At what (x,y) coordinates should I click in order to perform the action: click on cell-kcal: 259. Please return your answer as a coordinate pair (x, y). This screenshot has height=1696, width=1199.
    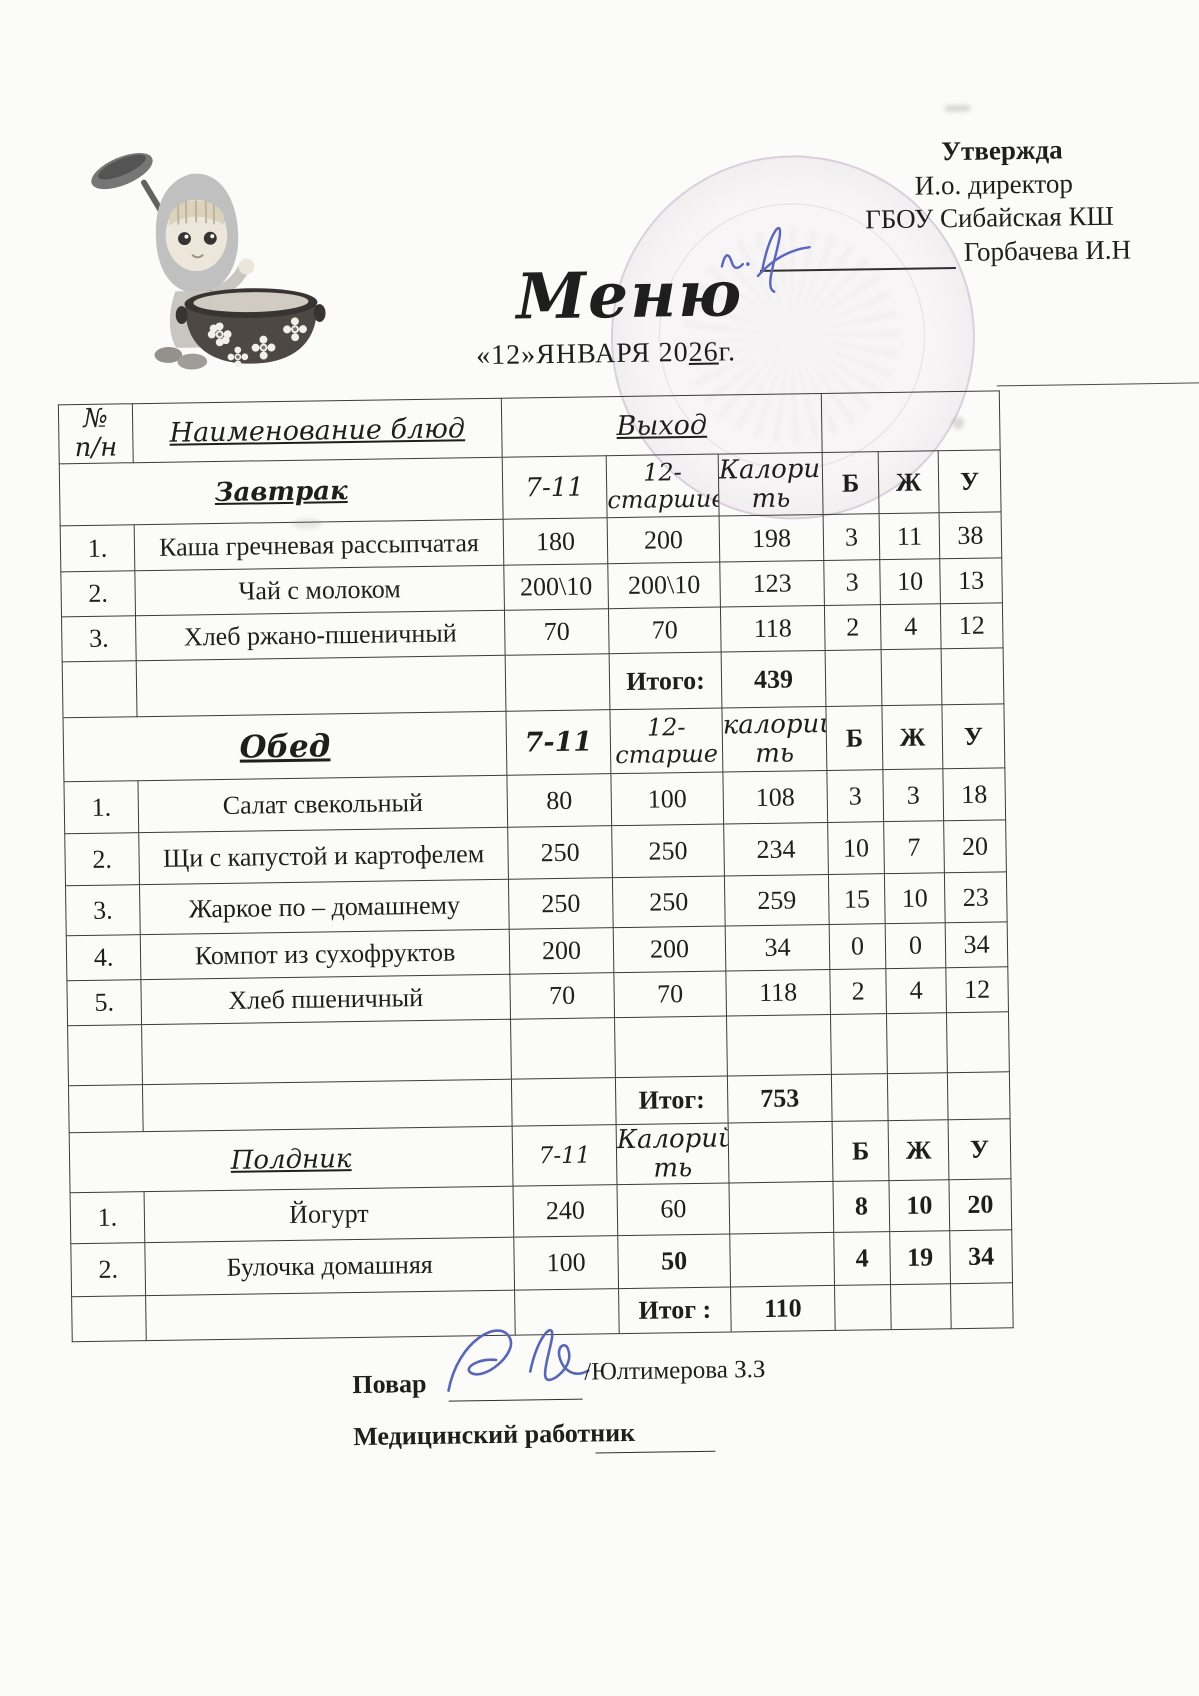
    Looking at the image, I should click on (777, 900).